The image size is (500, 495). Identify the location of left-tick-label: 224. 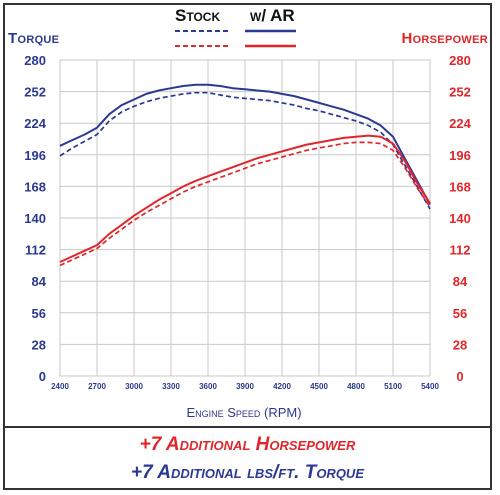
(35, 123).